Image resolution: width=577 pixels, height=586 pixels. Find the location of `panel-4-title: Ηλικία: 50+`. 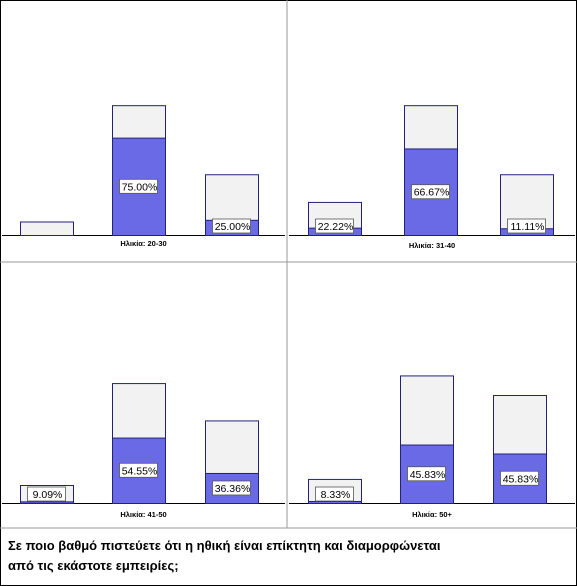

panel-4-title: Ηλικία: 50+ is located at coordinates (432, 514).